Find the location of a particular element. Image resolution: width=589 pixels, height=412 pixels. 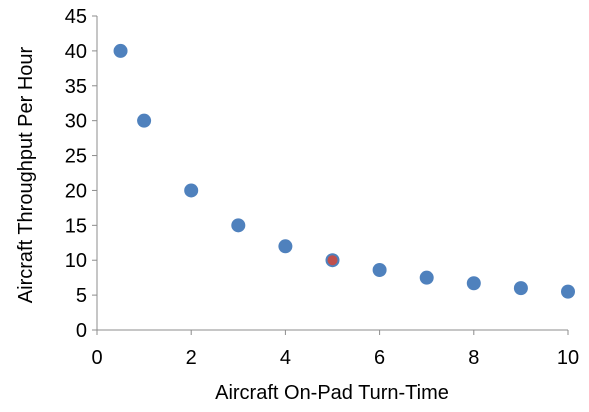

x-tick-label: 10 is located at coordinates (568, 358).